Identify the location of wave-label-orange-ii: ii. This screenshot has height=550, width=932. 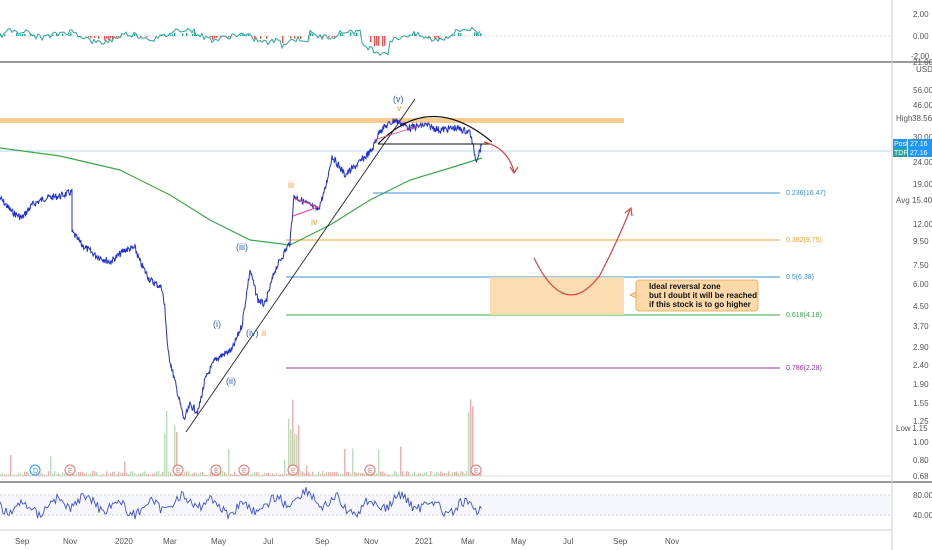
(264, 333).